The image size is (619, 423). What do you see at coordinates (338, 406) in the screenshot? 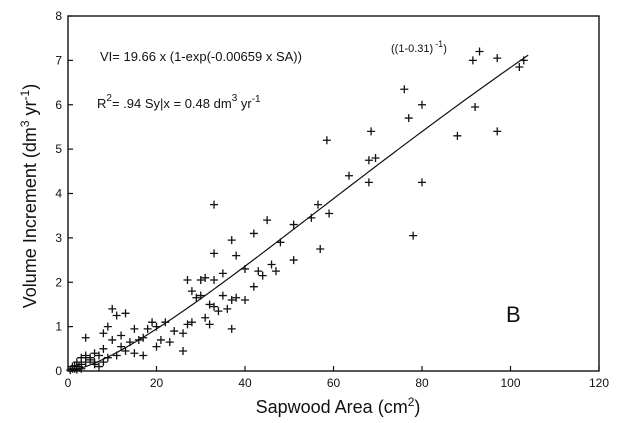
I see `x-axis-title: Sapwood Area (cm2)` at bounding box center [338, 406].